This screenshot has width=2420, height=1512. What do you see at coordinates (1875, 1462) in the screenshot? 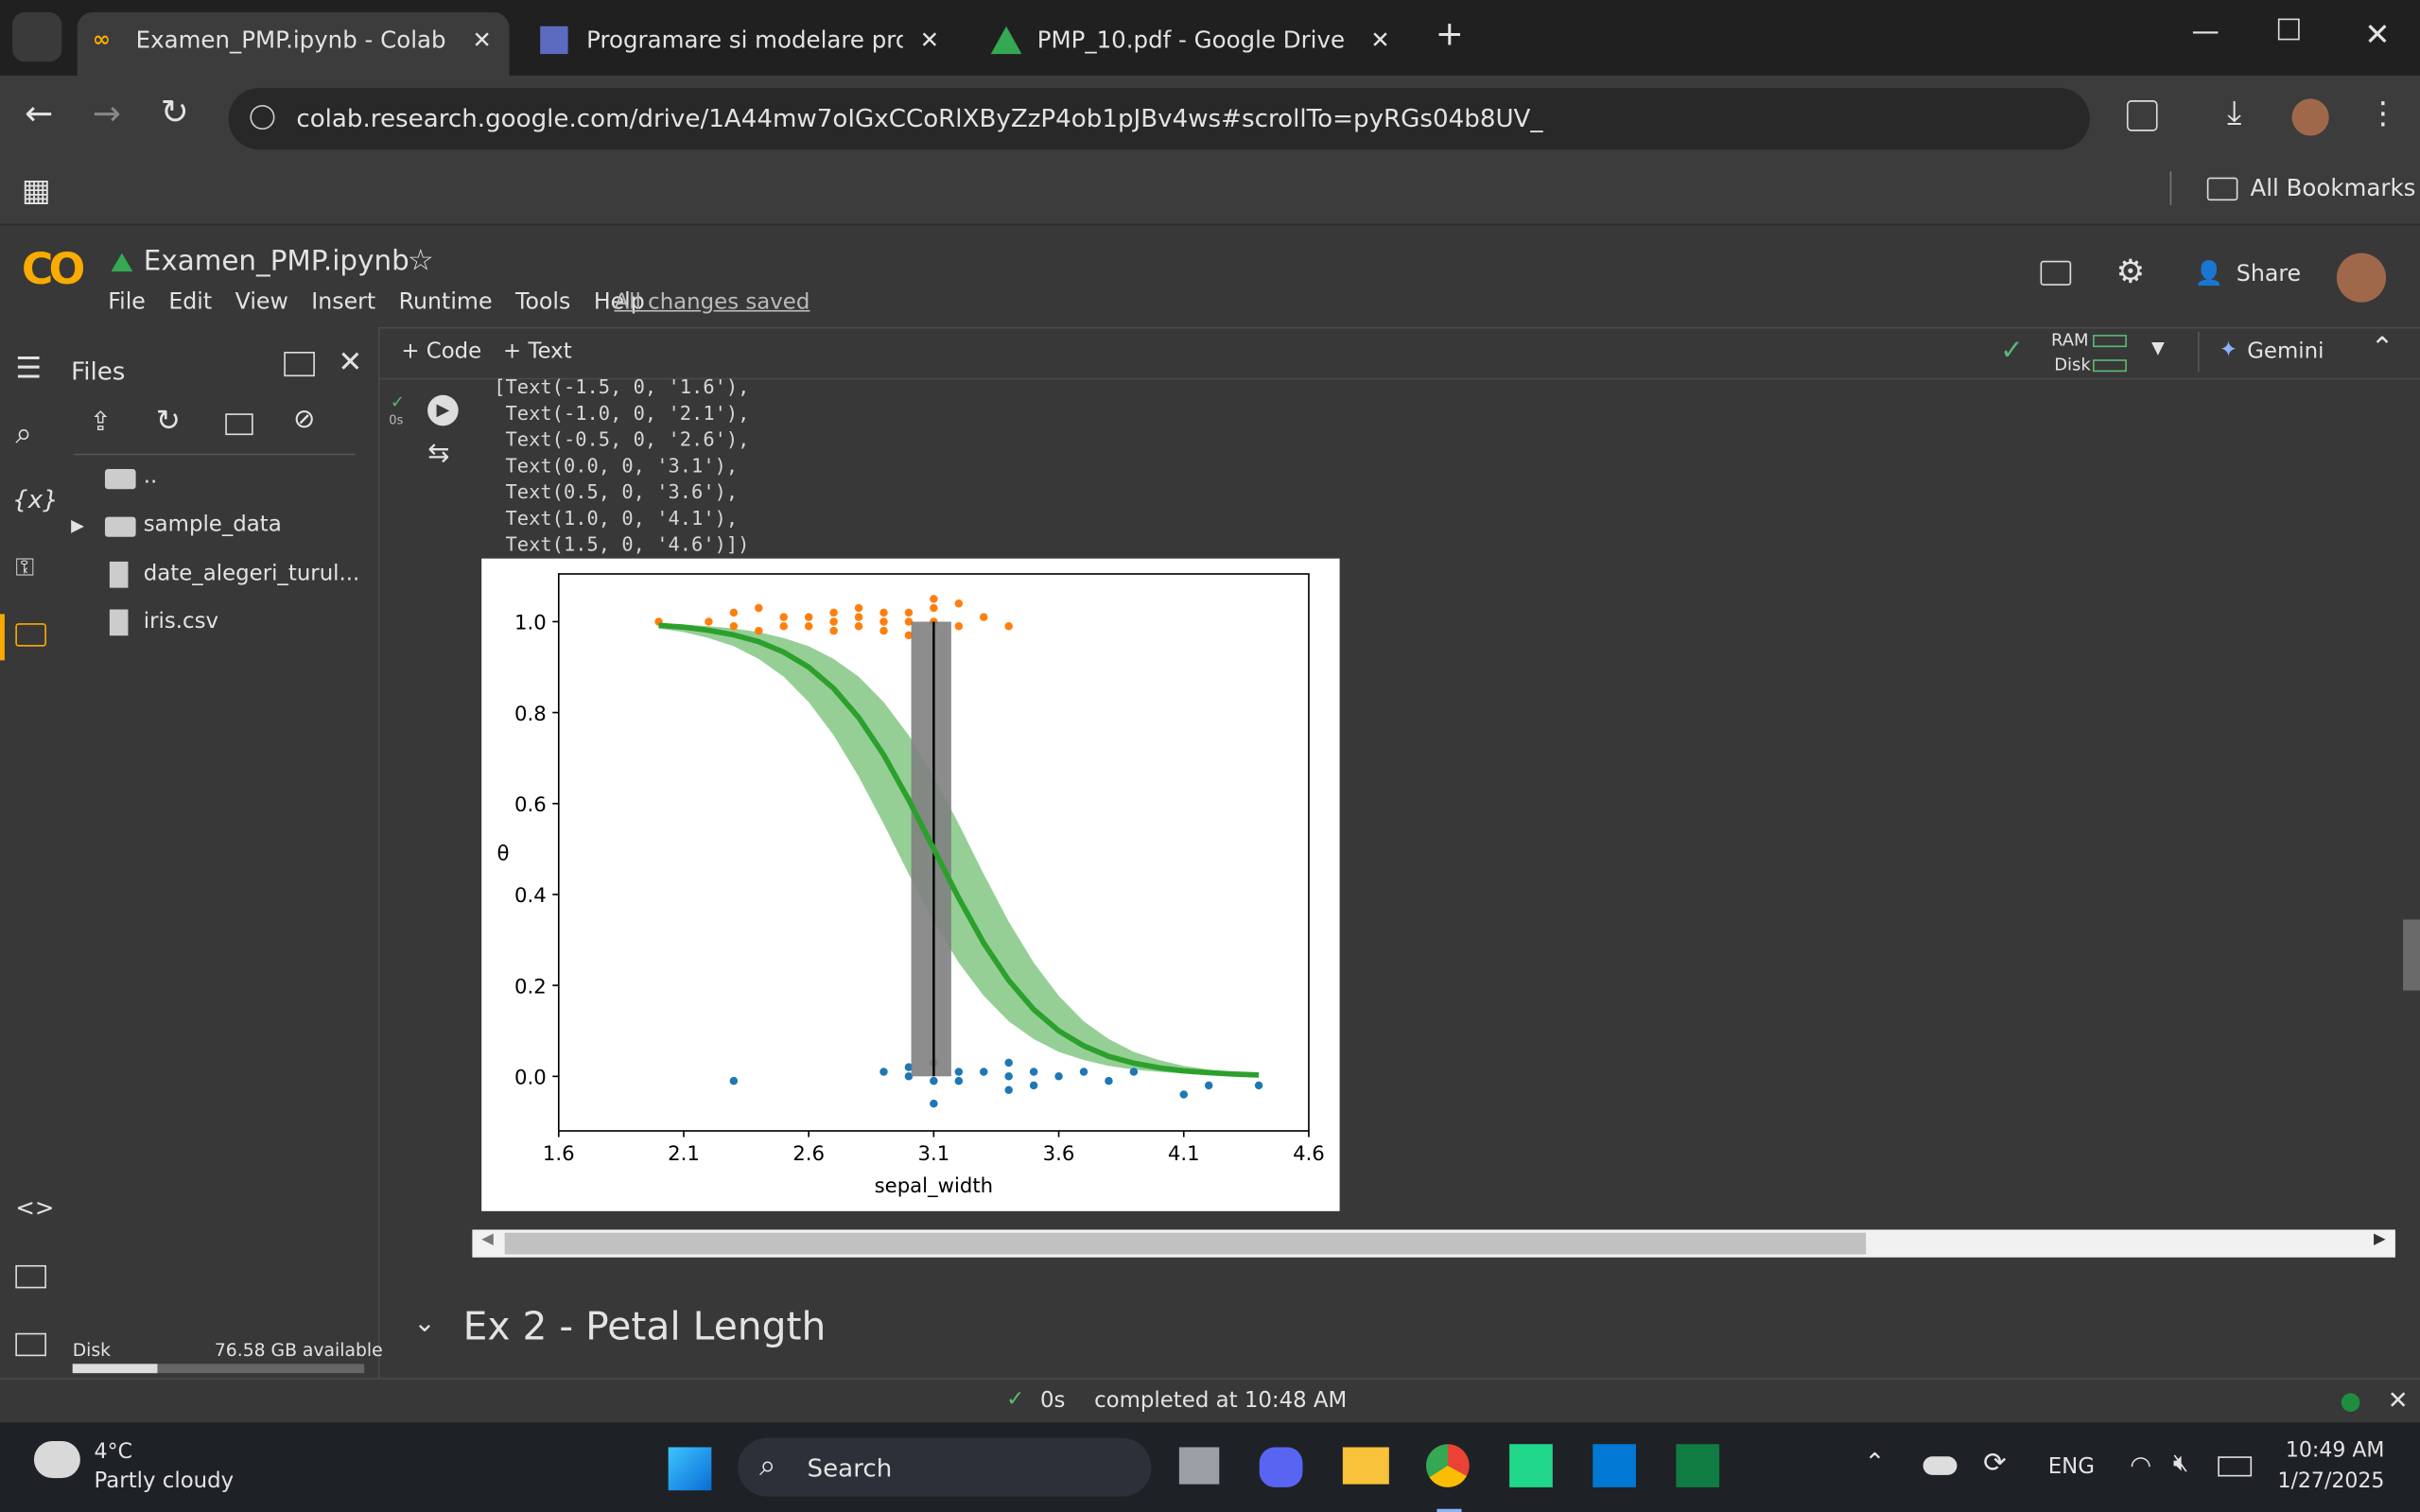
I see `tray-expand: ⌃` at bounding box center [1875, 1462].